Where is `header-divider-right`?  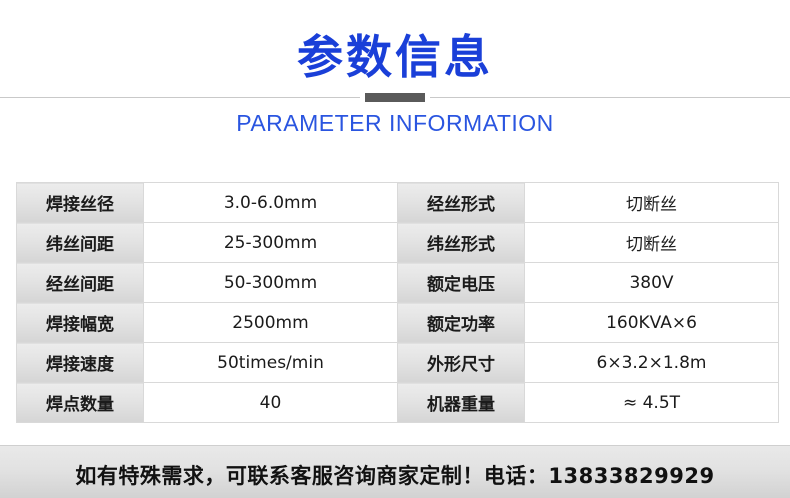
header-divider-right is located at coordinates (610, 97).